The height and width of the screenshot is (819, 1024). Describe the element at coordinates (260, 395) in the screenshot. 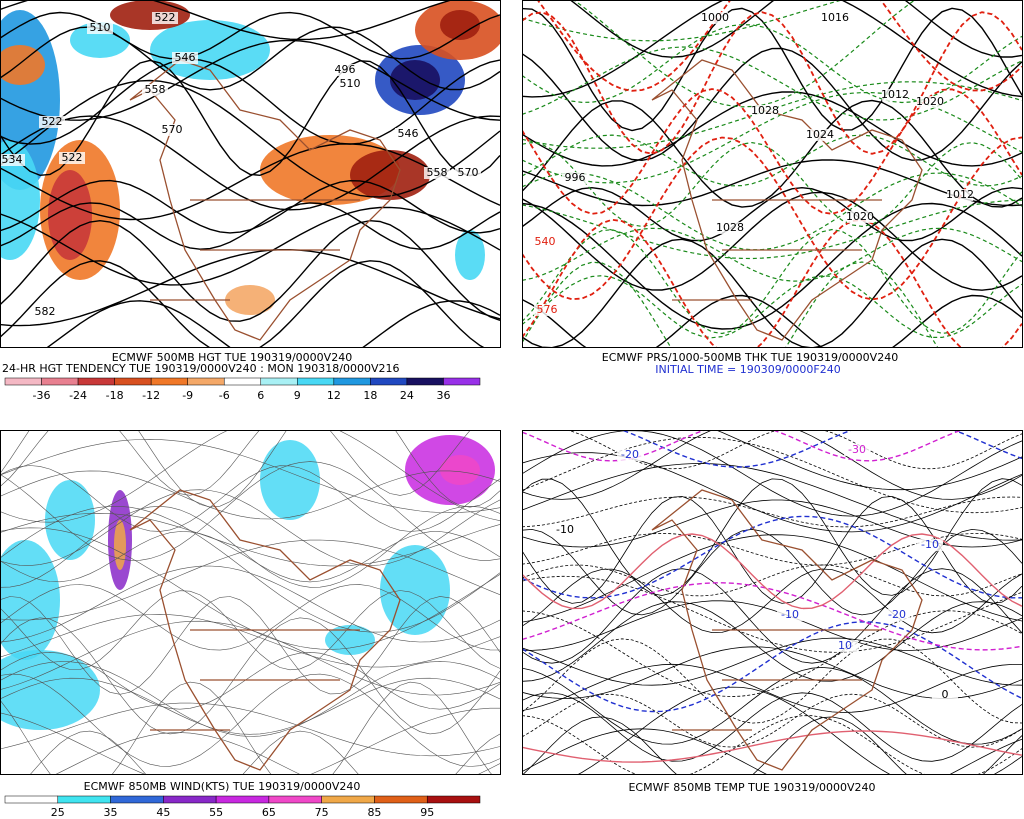

I see `colorbar-label: 6` at that location.